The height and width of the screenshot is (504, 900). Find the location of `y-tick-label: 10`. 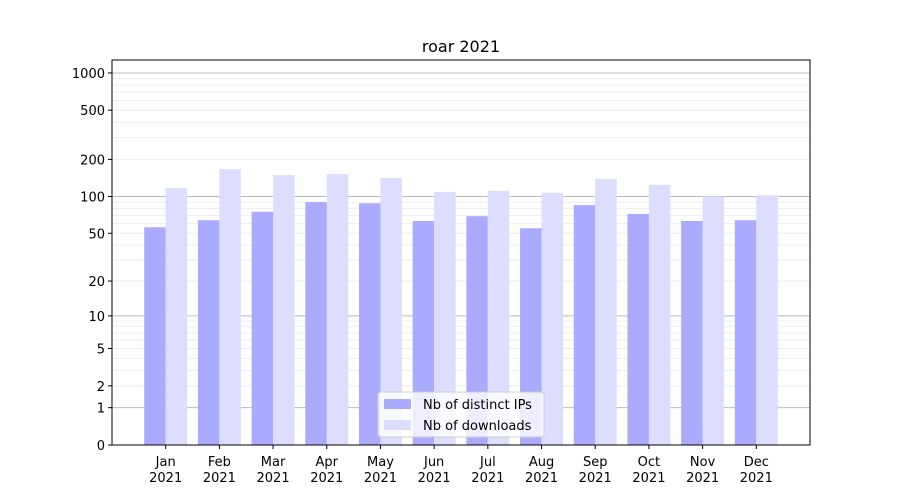

y-tick-label: 10 is located at coordinates (96, 317).